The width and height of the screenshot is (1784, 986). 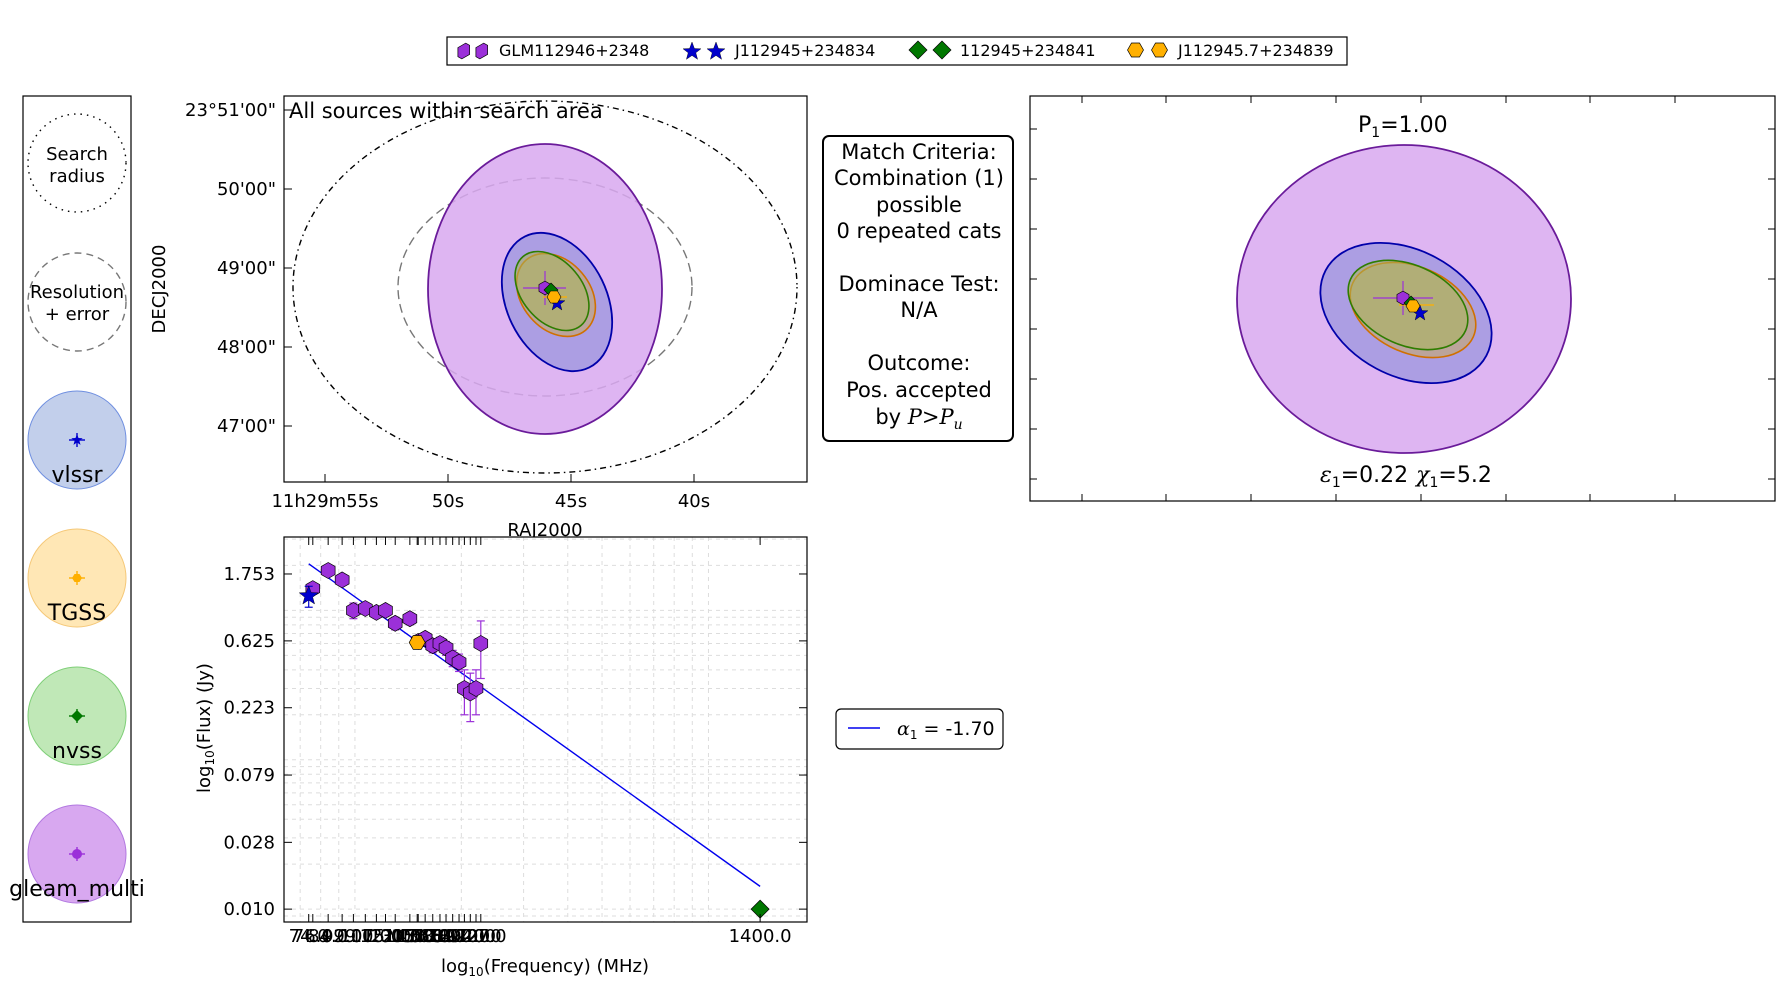 I want to click on key-nvss: nvss, so click(x=77, y=716).